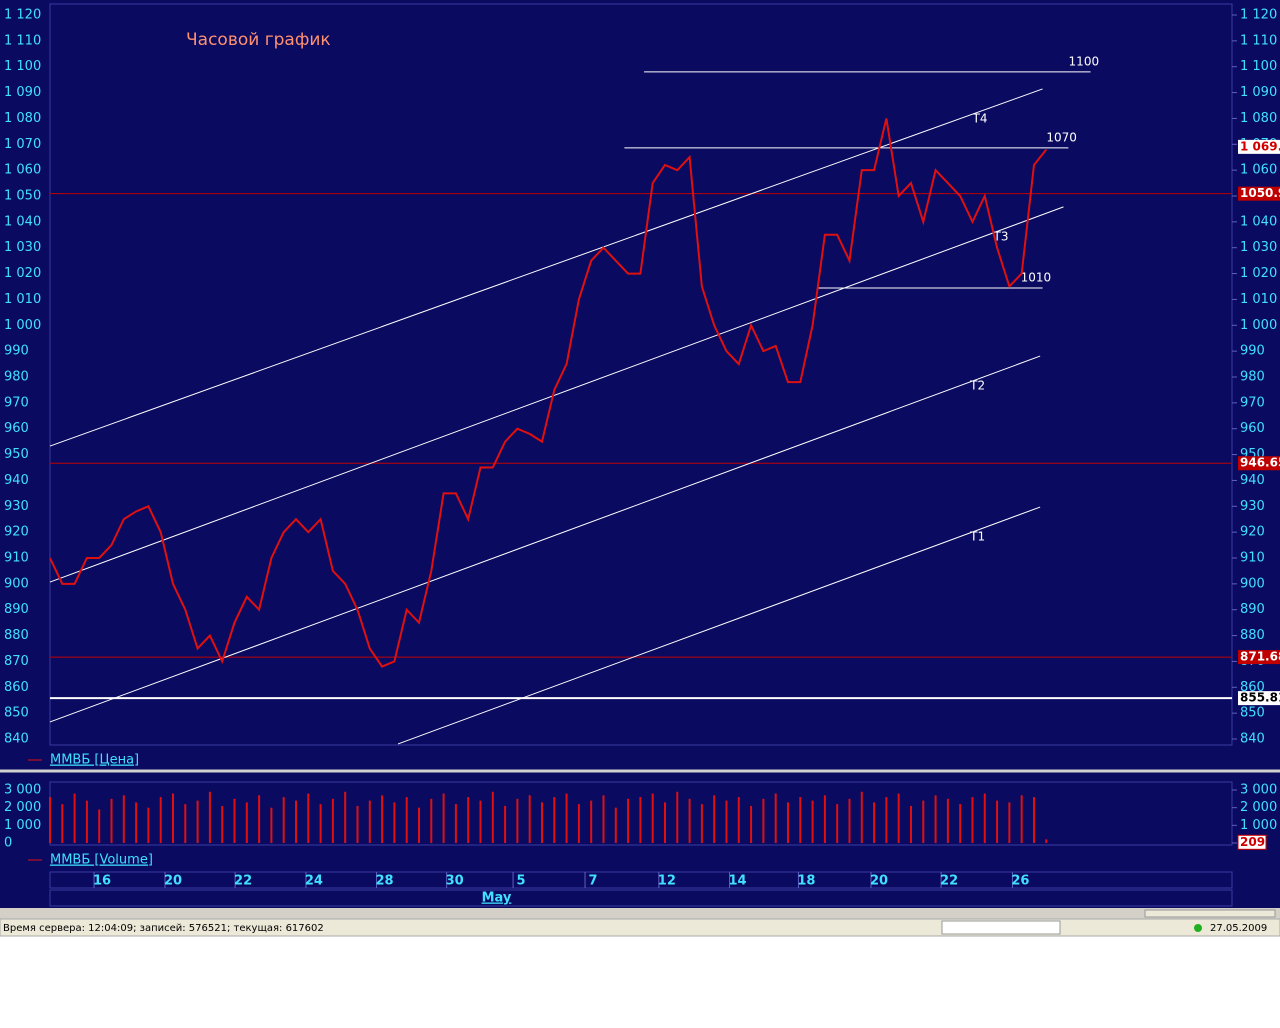 Image resolution: width=1280 pixels, height=1028 pixels. Describe the element at coordinates (1020, 881) in the screenshot. I see `x-tick-label: 26` at that location.